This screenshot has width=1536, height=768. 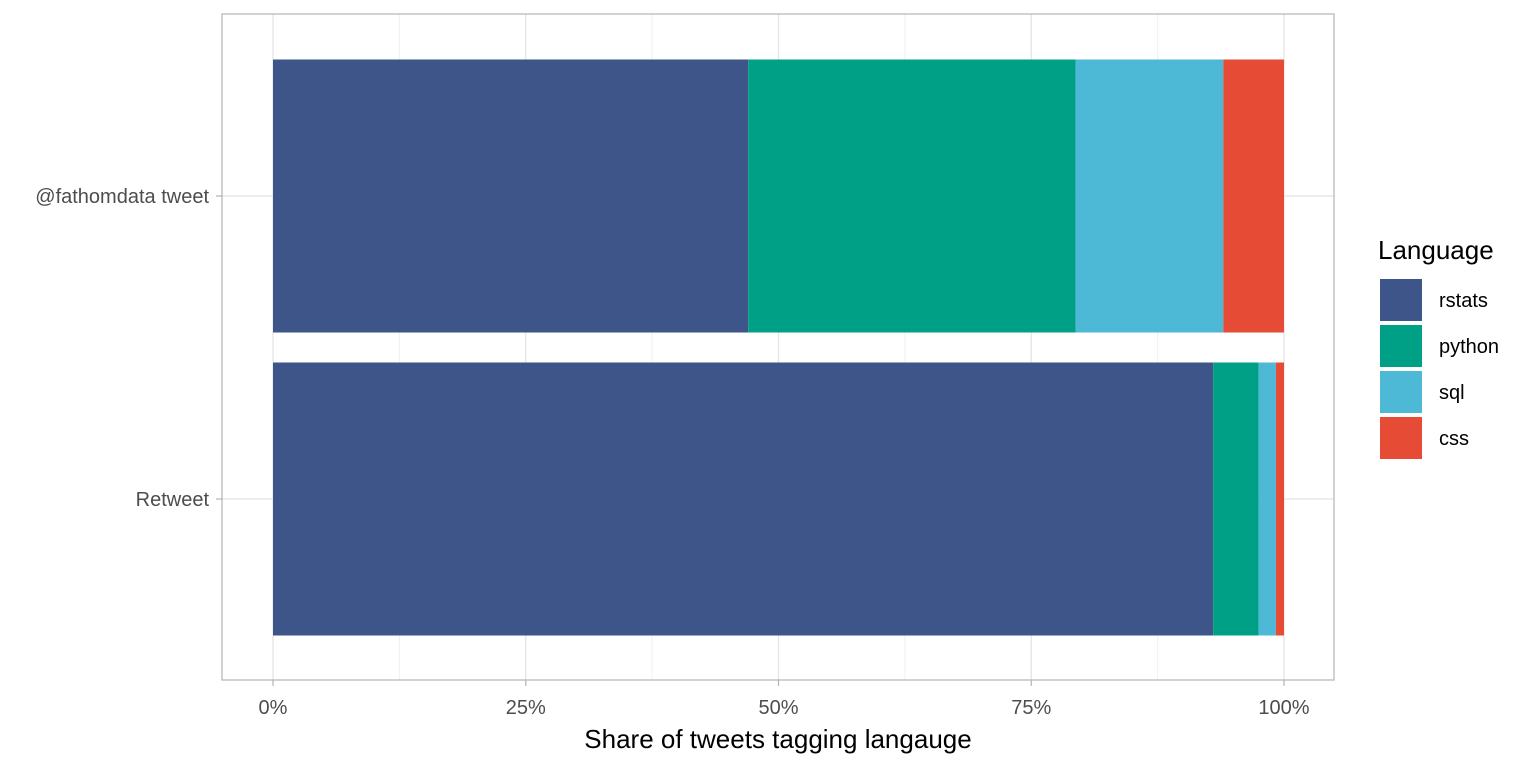 What do you see at coordinates (1463, 301) in the screenshot?
I see `legend-label-rstats: rstats` at bounding box center [1463, 301].